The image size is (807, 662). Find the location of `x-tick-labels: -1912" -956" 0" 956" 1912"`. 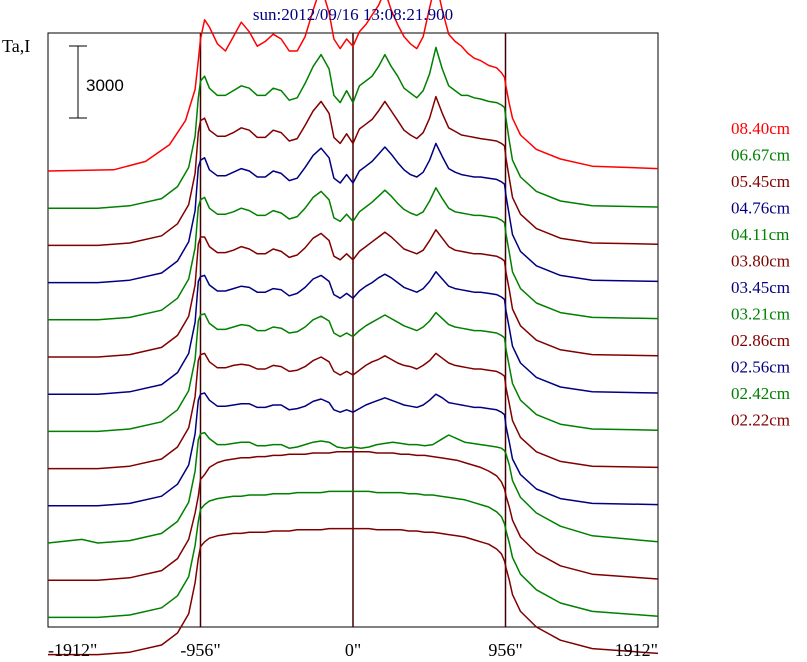

x-tick-labels: -1912" -956" 0" 956" 1912" is located at coordinates (353, 650).